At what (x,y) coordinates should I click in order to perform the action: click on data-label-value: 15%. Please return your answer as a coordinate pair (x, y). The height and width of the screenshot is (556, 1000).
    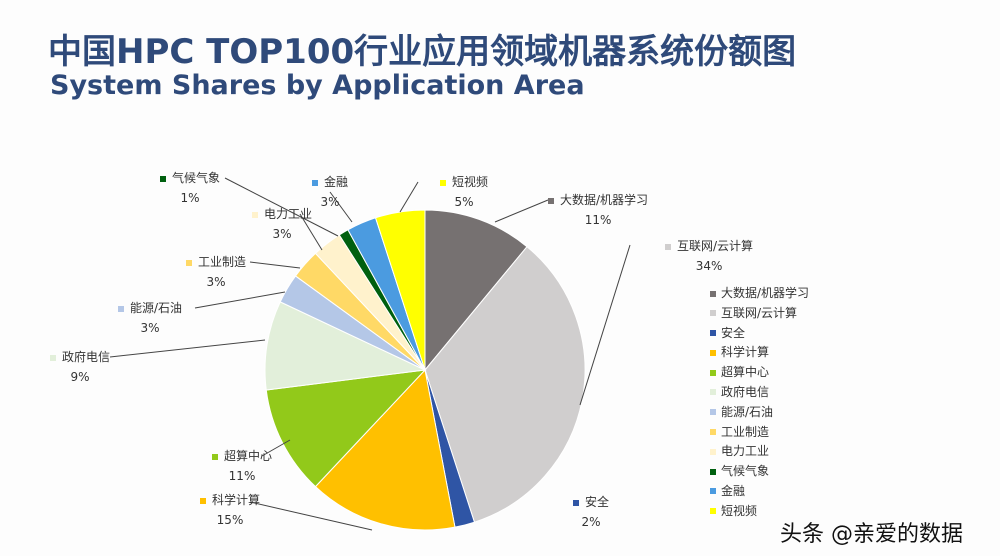
    Looking at the image, I should click on (230, 520).